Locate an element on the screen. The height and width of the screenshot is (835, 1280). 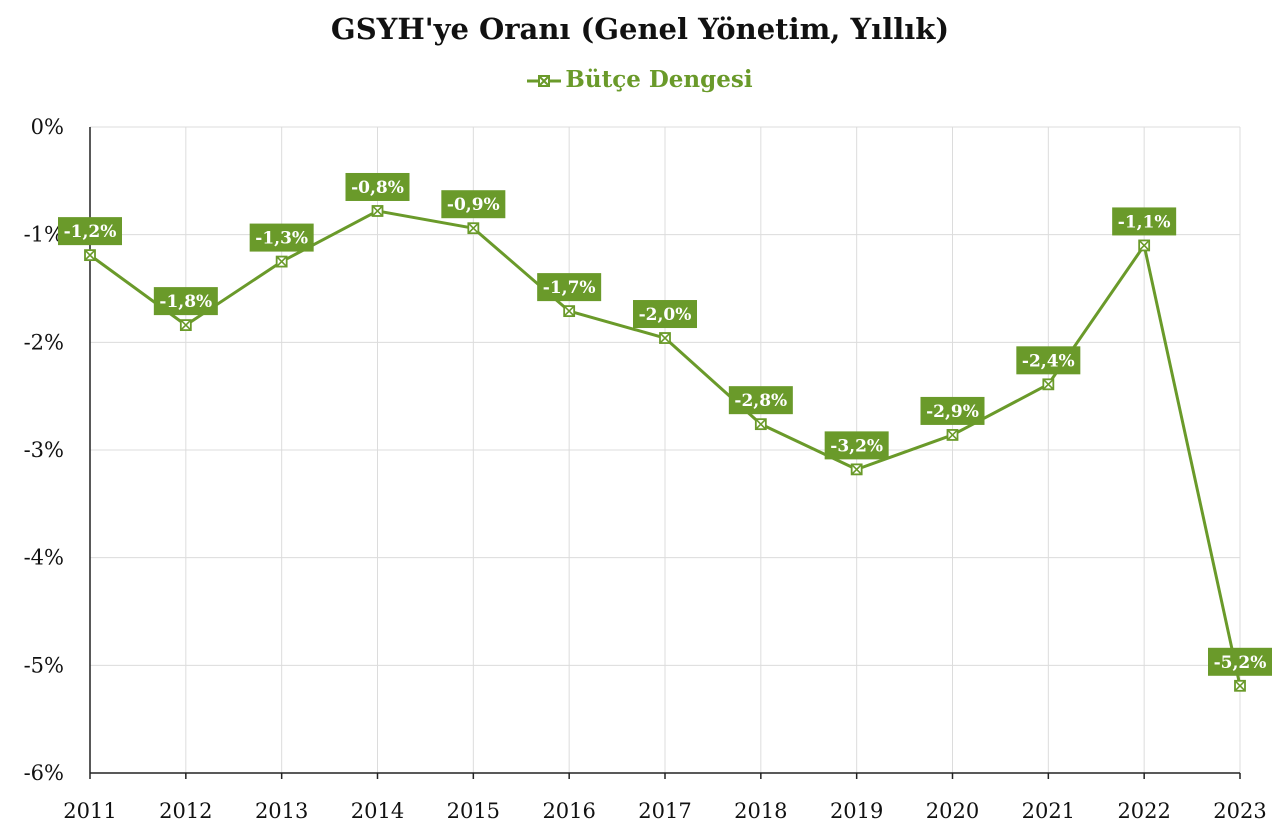
chart-title: GSYH'ye Oranı (Genel Yönetim, Yıllık) is located at coordinates (640, 29).